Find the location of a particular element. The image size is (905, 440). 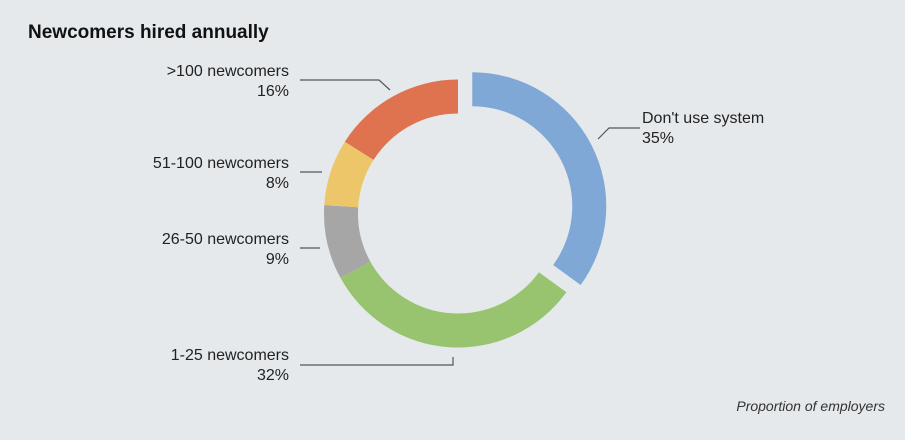

donut-slice-don-t-use-system is located at coordinates (539, 178).